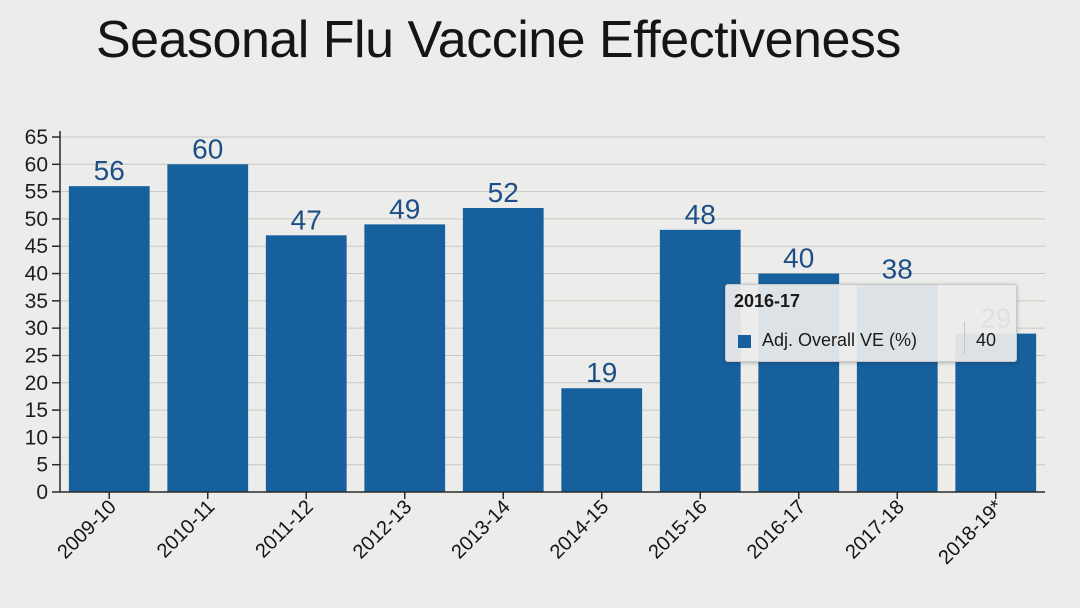  What do you see at coordinates (36, 437) in the screenshot?
I see `y-tick-label: 10` at bounding box center [36, 437].